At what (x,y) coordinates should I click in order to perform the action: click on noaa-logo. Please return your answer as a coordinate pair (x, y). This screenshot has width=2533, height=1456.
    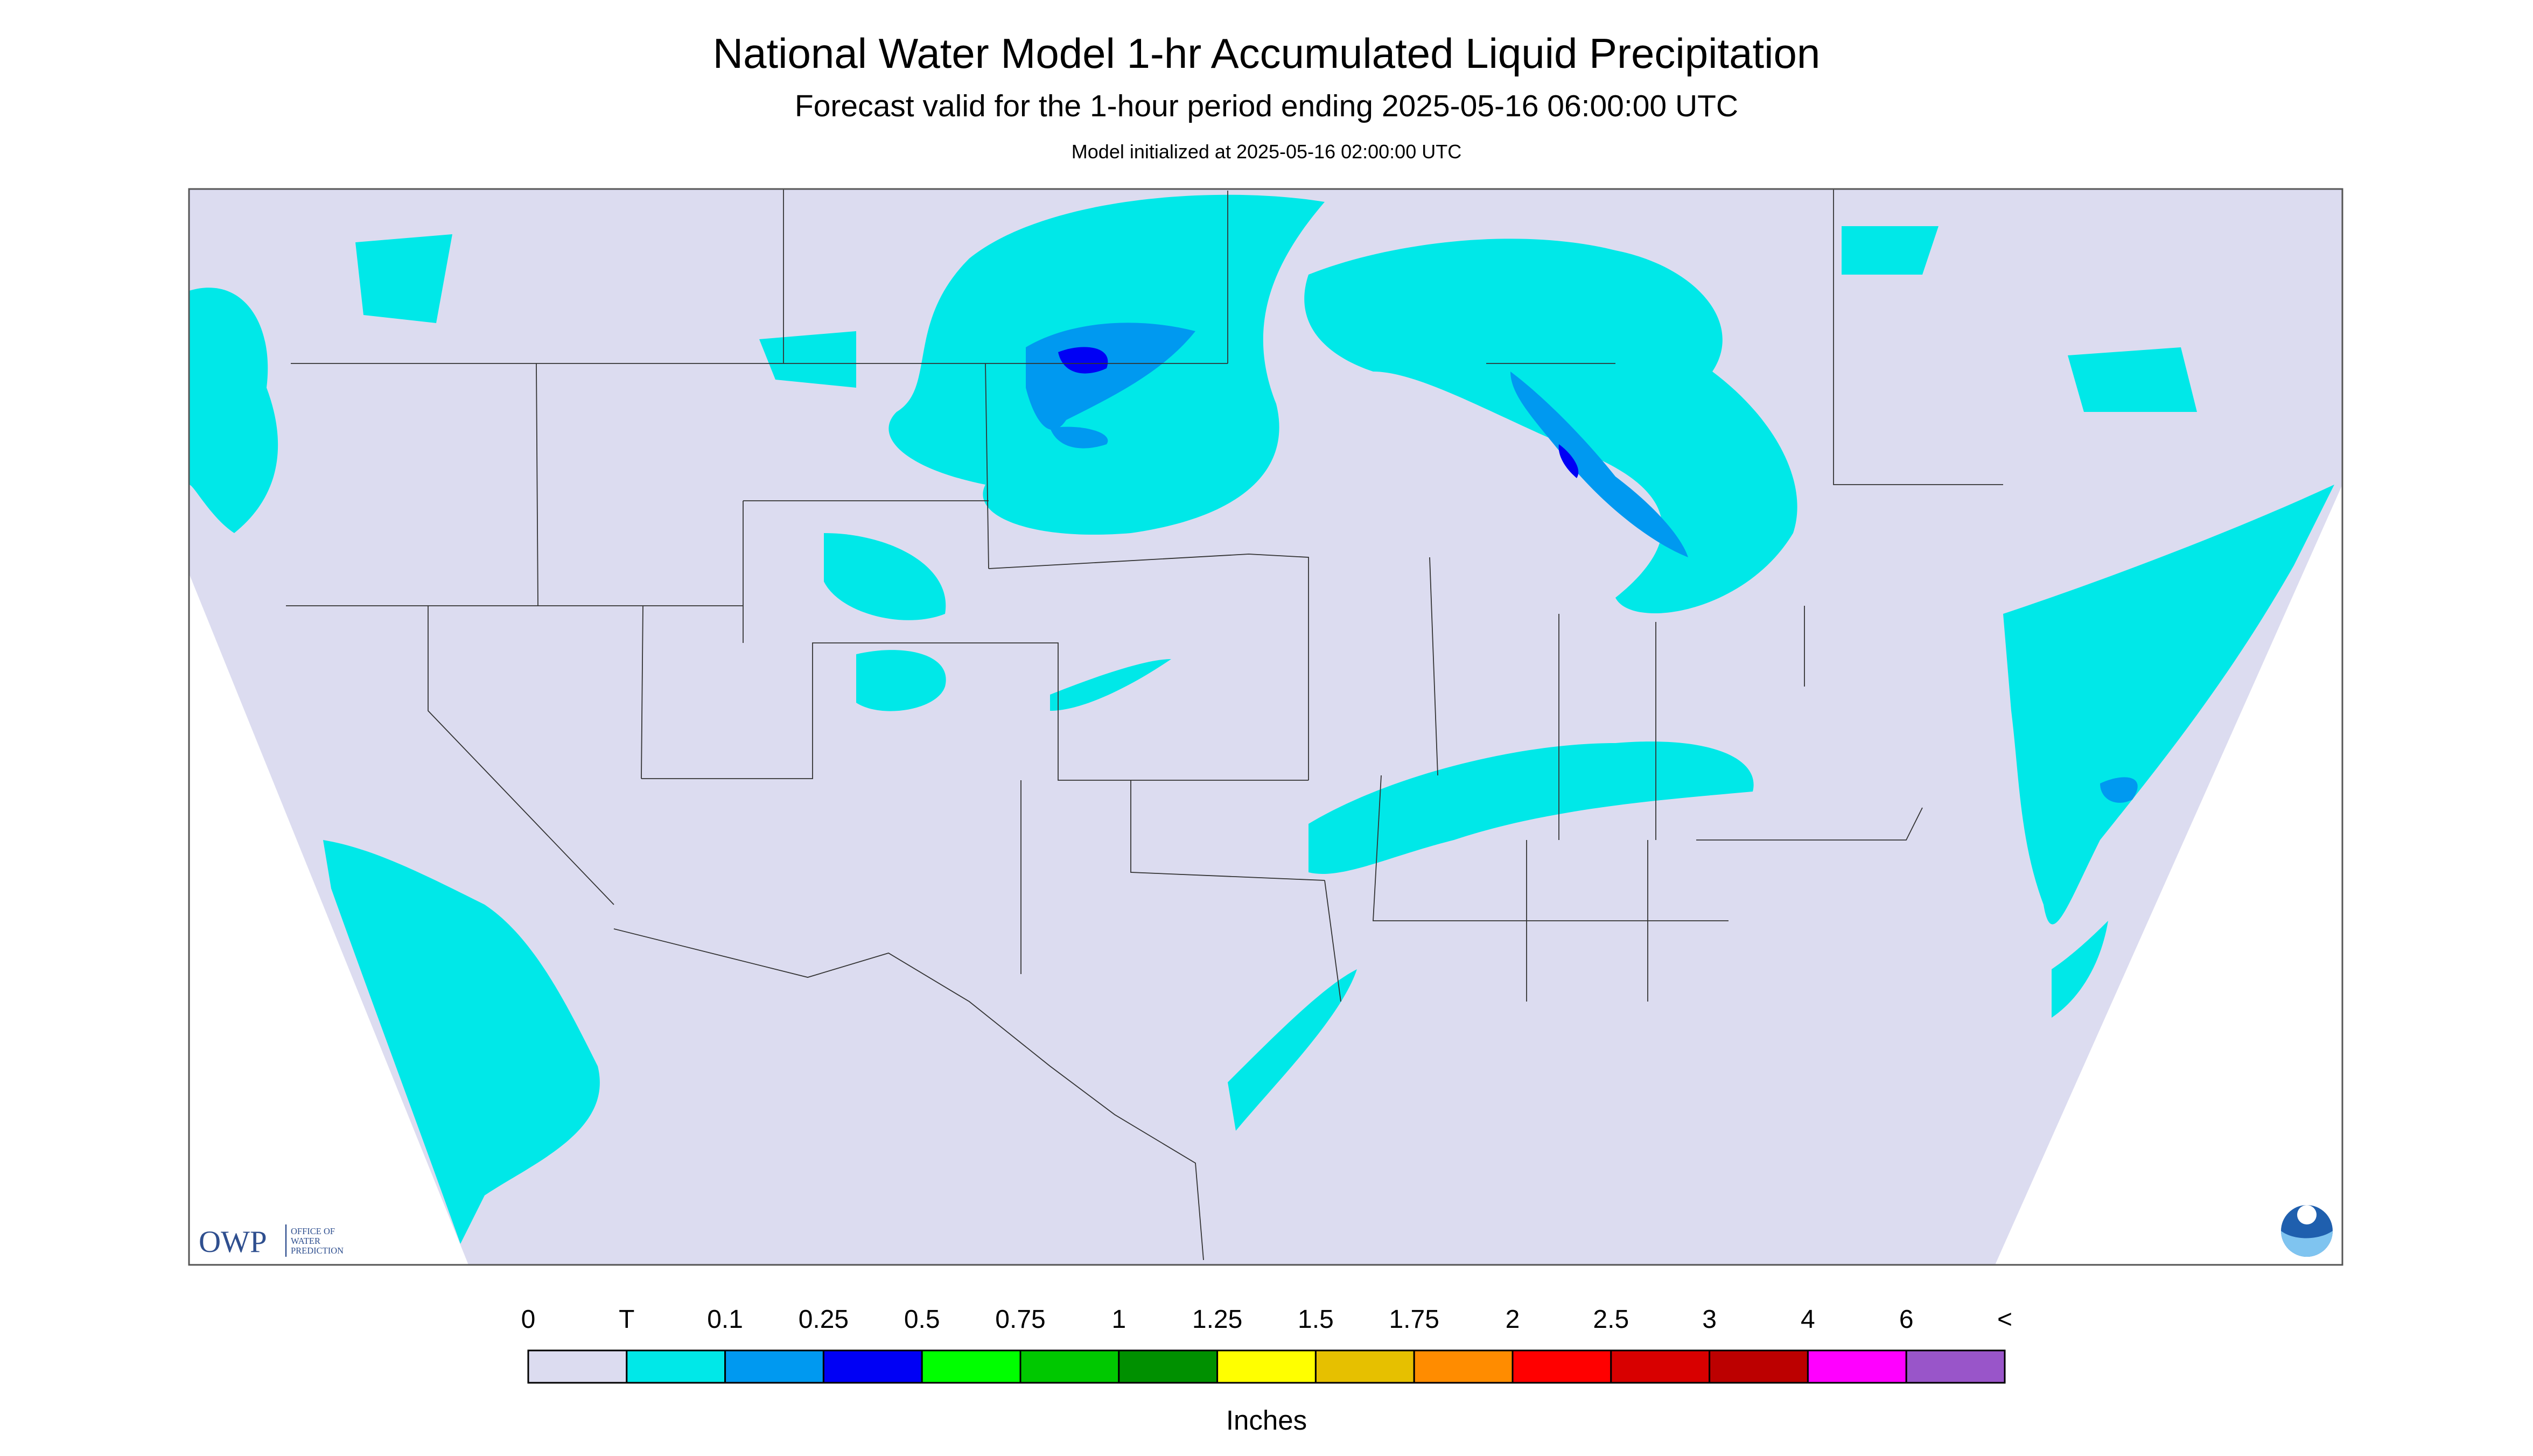
    Looking at the image, I should click on (2307, 1231).